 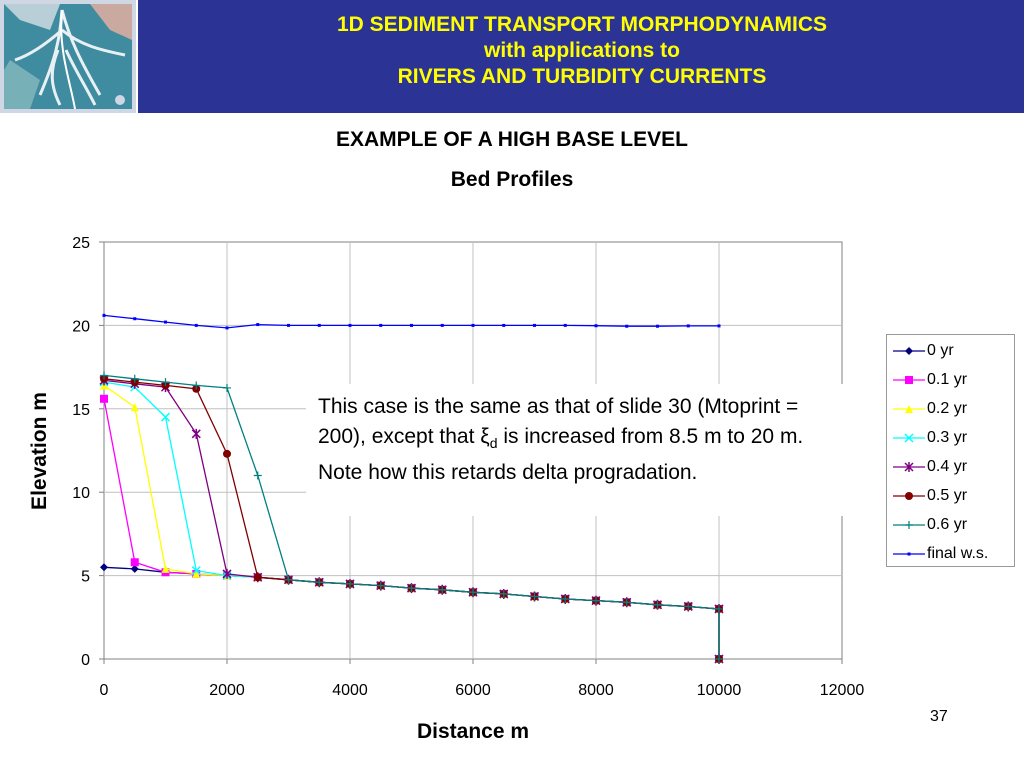 I want to click on legend-item: 0.2 yr, so click(x=950, y=409).